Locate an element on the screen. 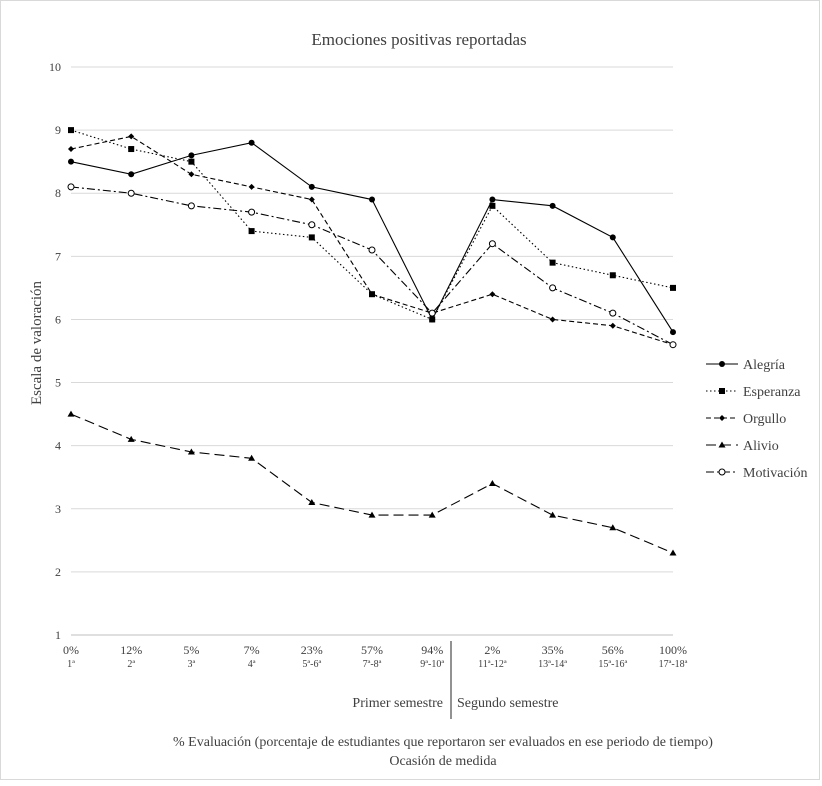 The image size is (822, 786). y-tick-label: 10 is located at coordinates (55, 67).